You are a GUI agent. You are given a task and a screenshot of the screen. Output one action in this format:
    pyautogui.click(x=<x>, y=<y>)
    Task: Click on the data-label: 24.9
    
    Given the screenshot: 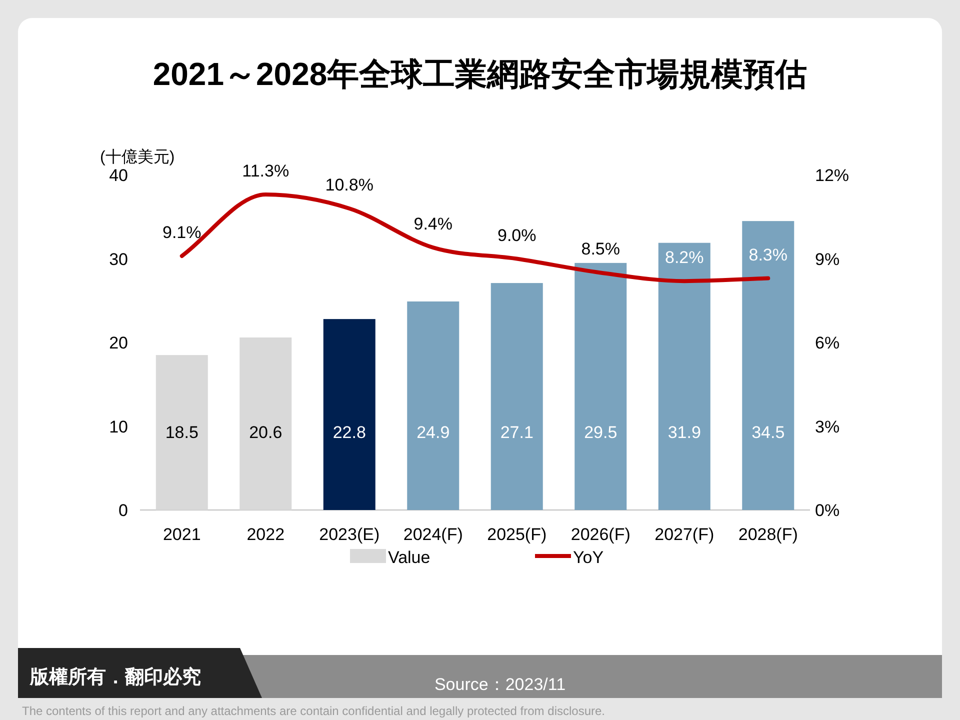 What is the action you would take?
    pyautogui.click(x=433, y=432)
    